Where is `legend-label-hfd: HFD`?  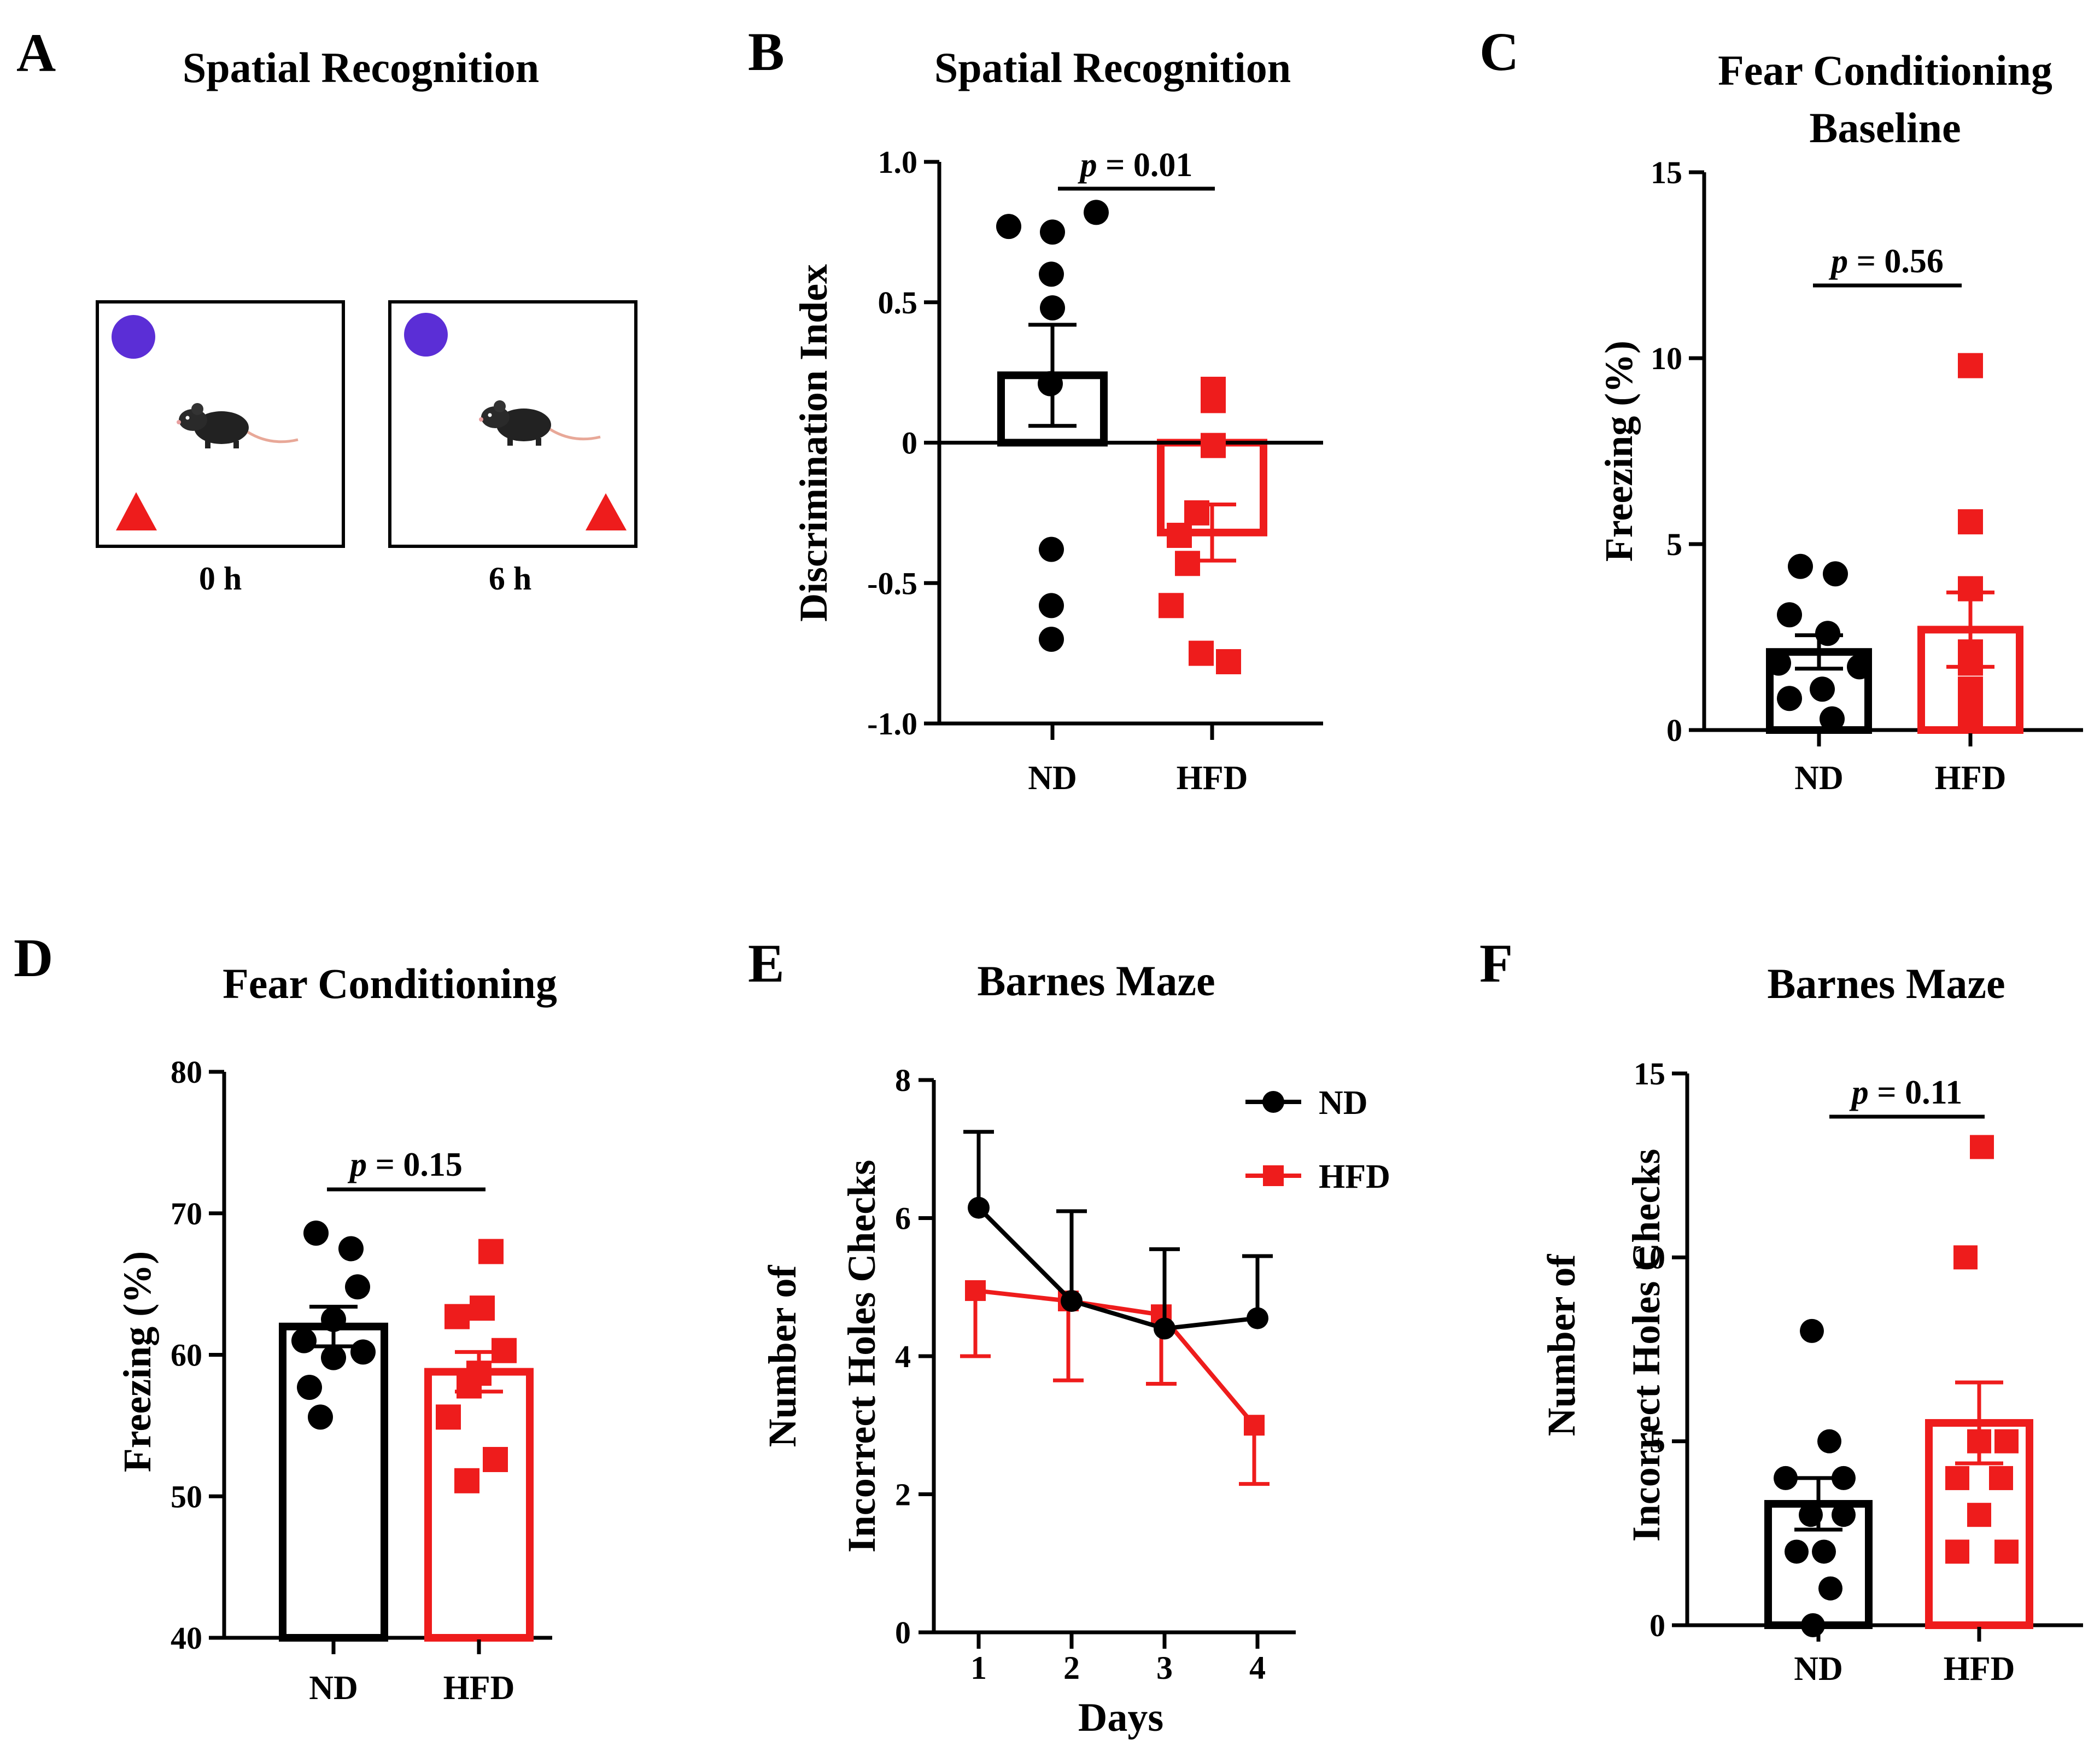 legend-label-hfd: HFD is located at coordinates (1354, 1176).